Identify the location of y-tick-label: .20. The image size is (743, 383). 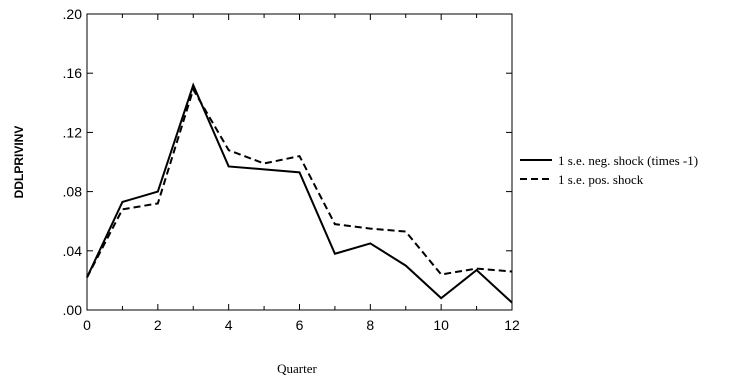
(73, 14).